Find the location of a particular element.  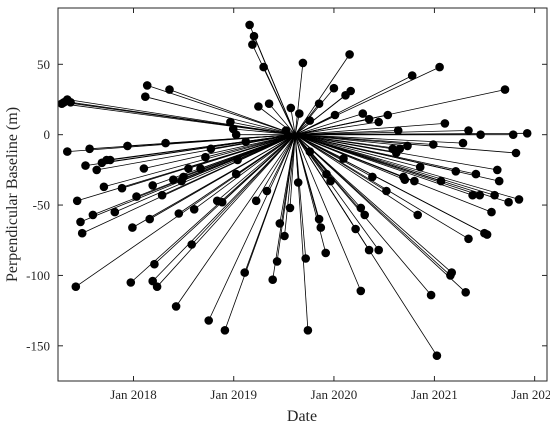

y-tick-label: -150 is located at coordinates (38, 345).